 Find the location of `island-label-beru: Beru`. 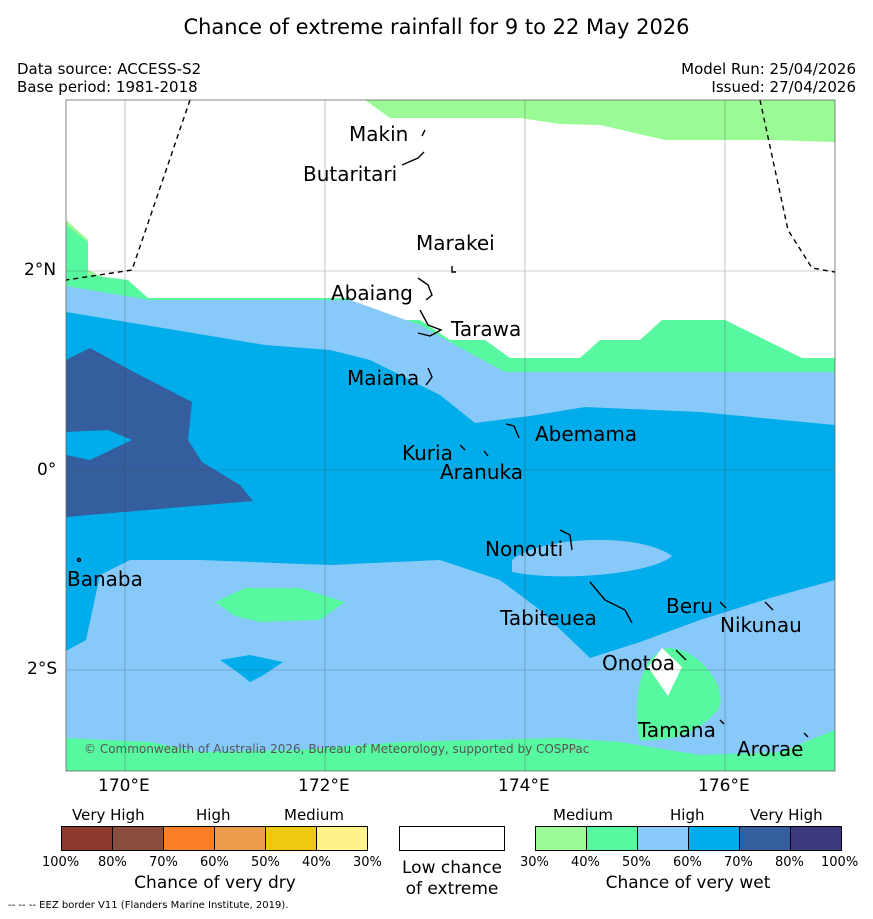

island-label-beru: Beru is located at coordinates (689, 606).